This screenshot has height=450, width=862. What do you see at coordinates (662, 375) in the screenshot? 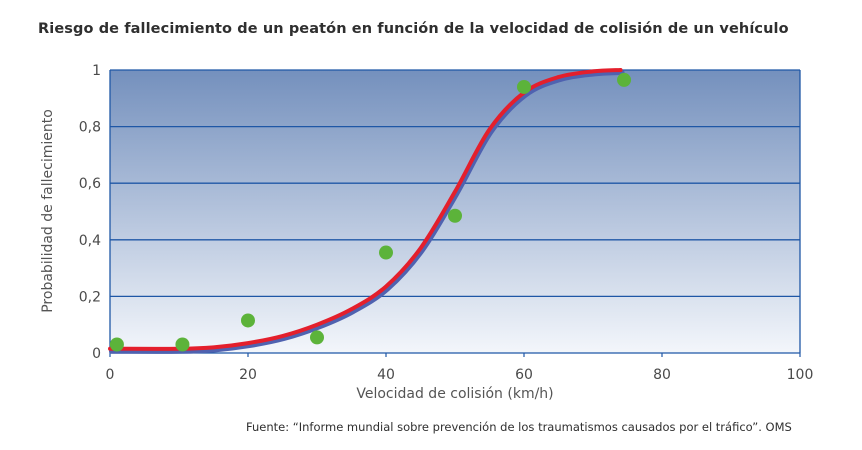
I see `x-tick-label: 80` at bounding box center [662, 375].